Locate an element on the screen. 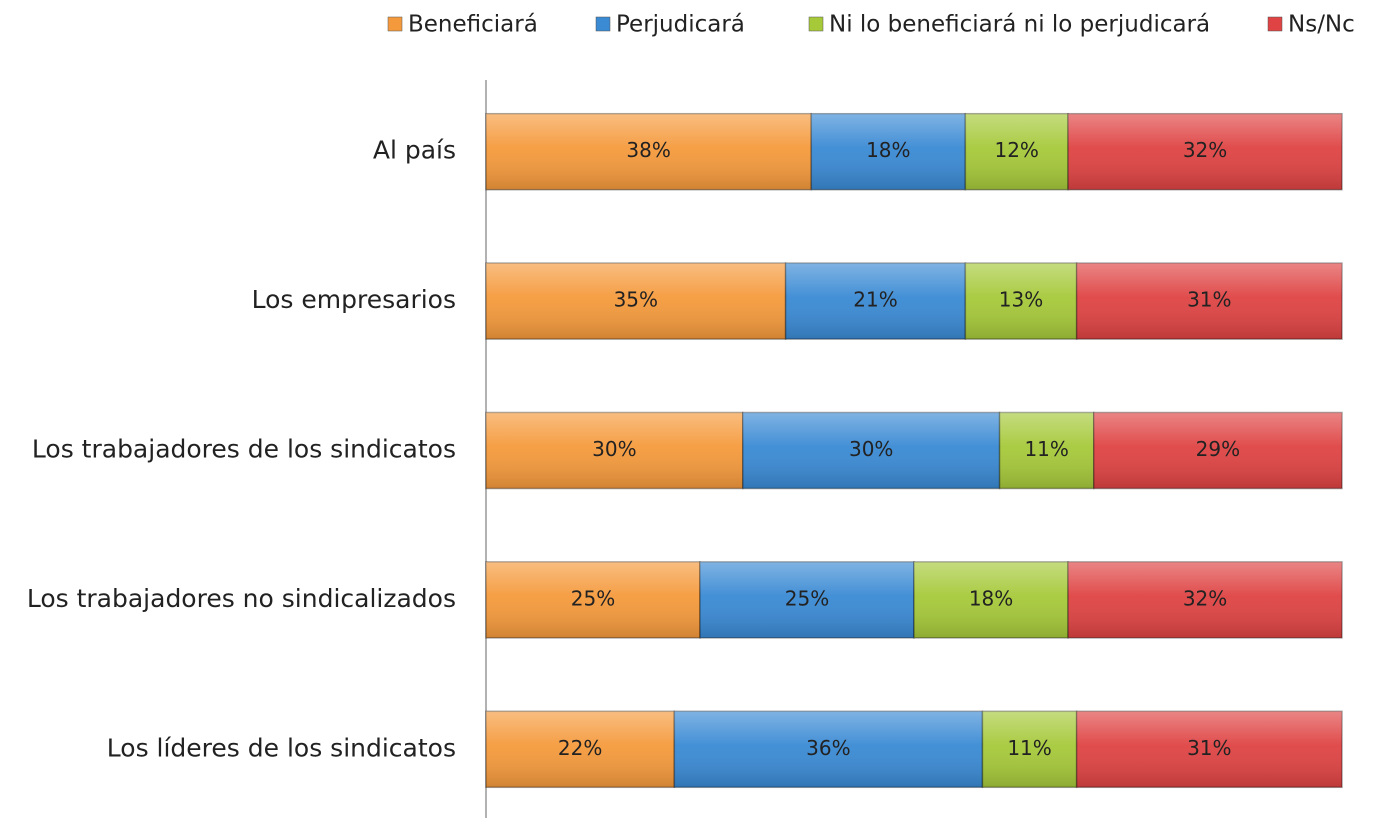  category-label: Al país is located at coordinates (414, 150).